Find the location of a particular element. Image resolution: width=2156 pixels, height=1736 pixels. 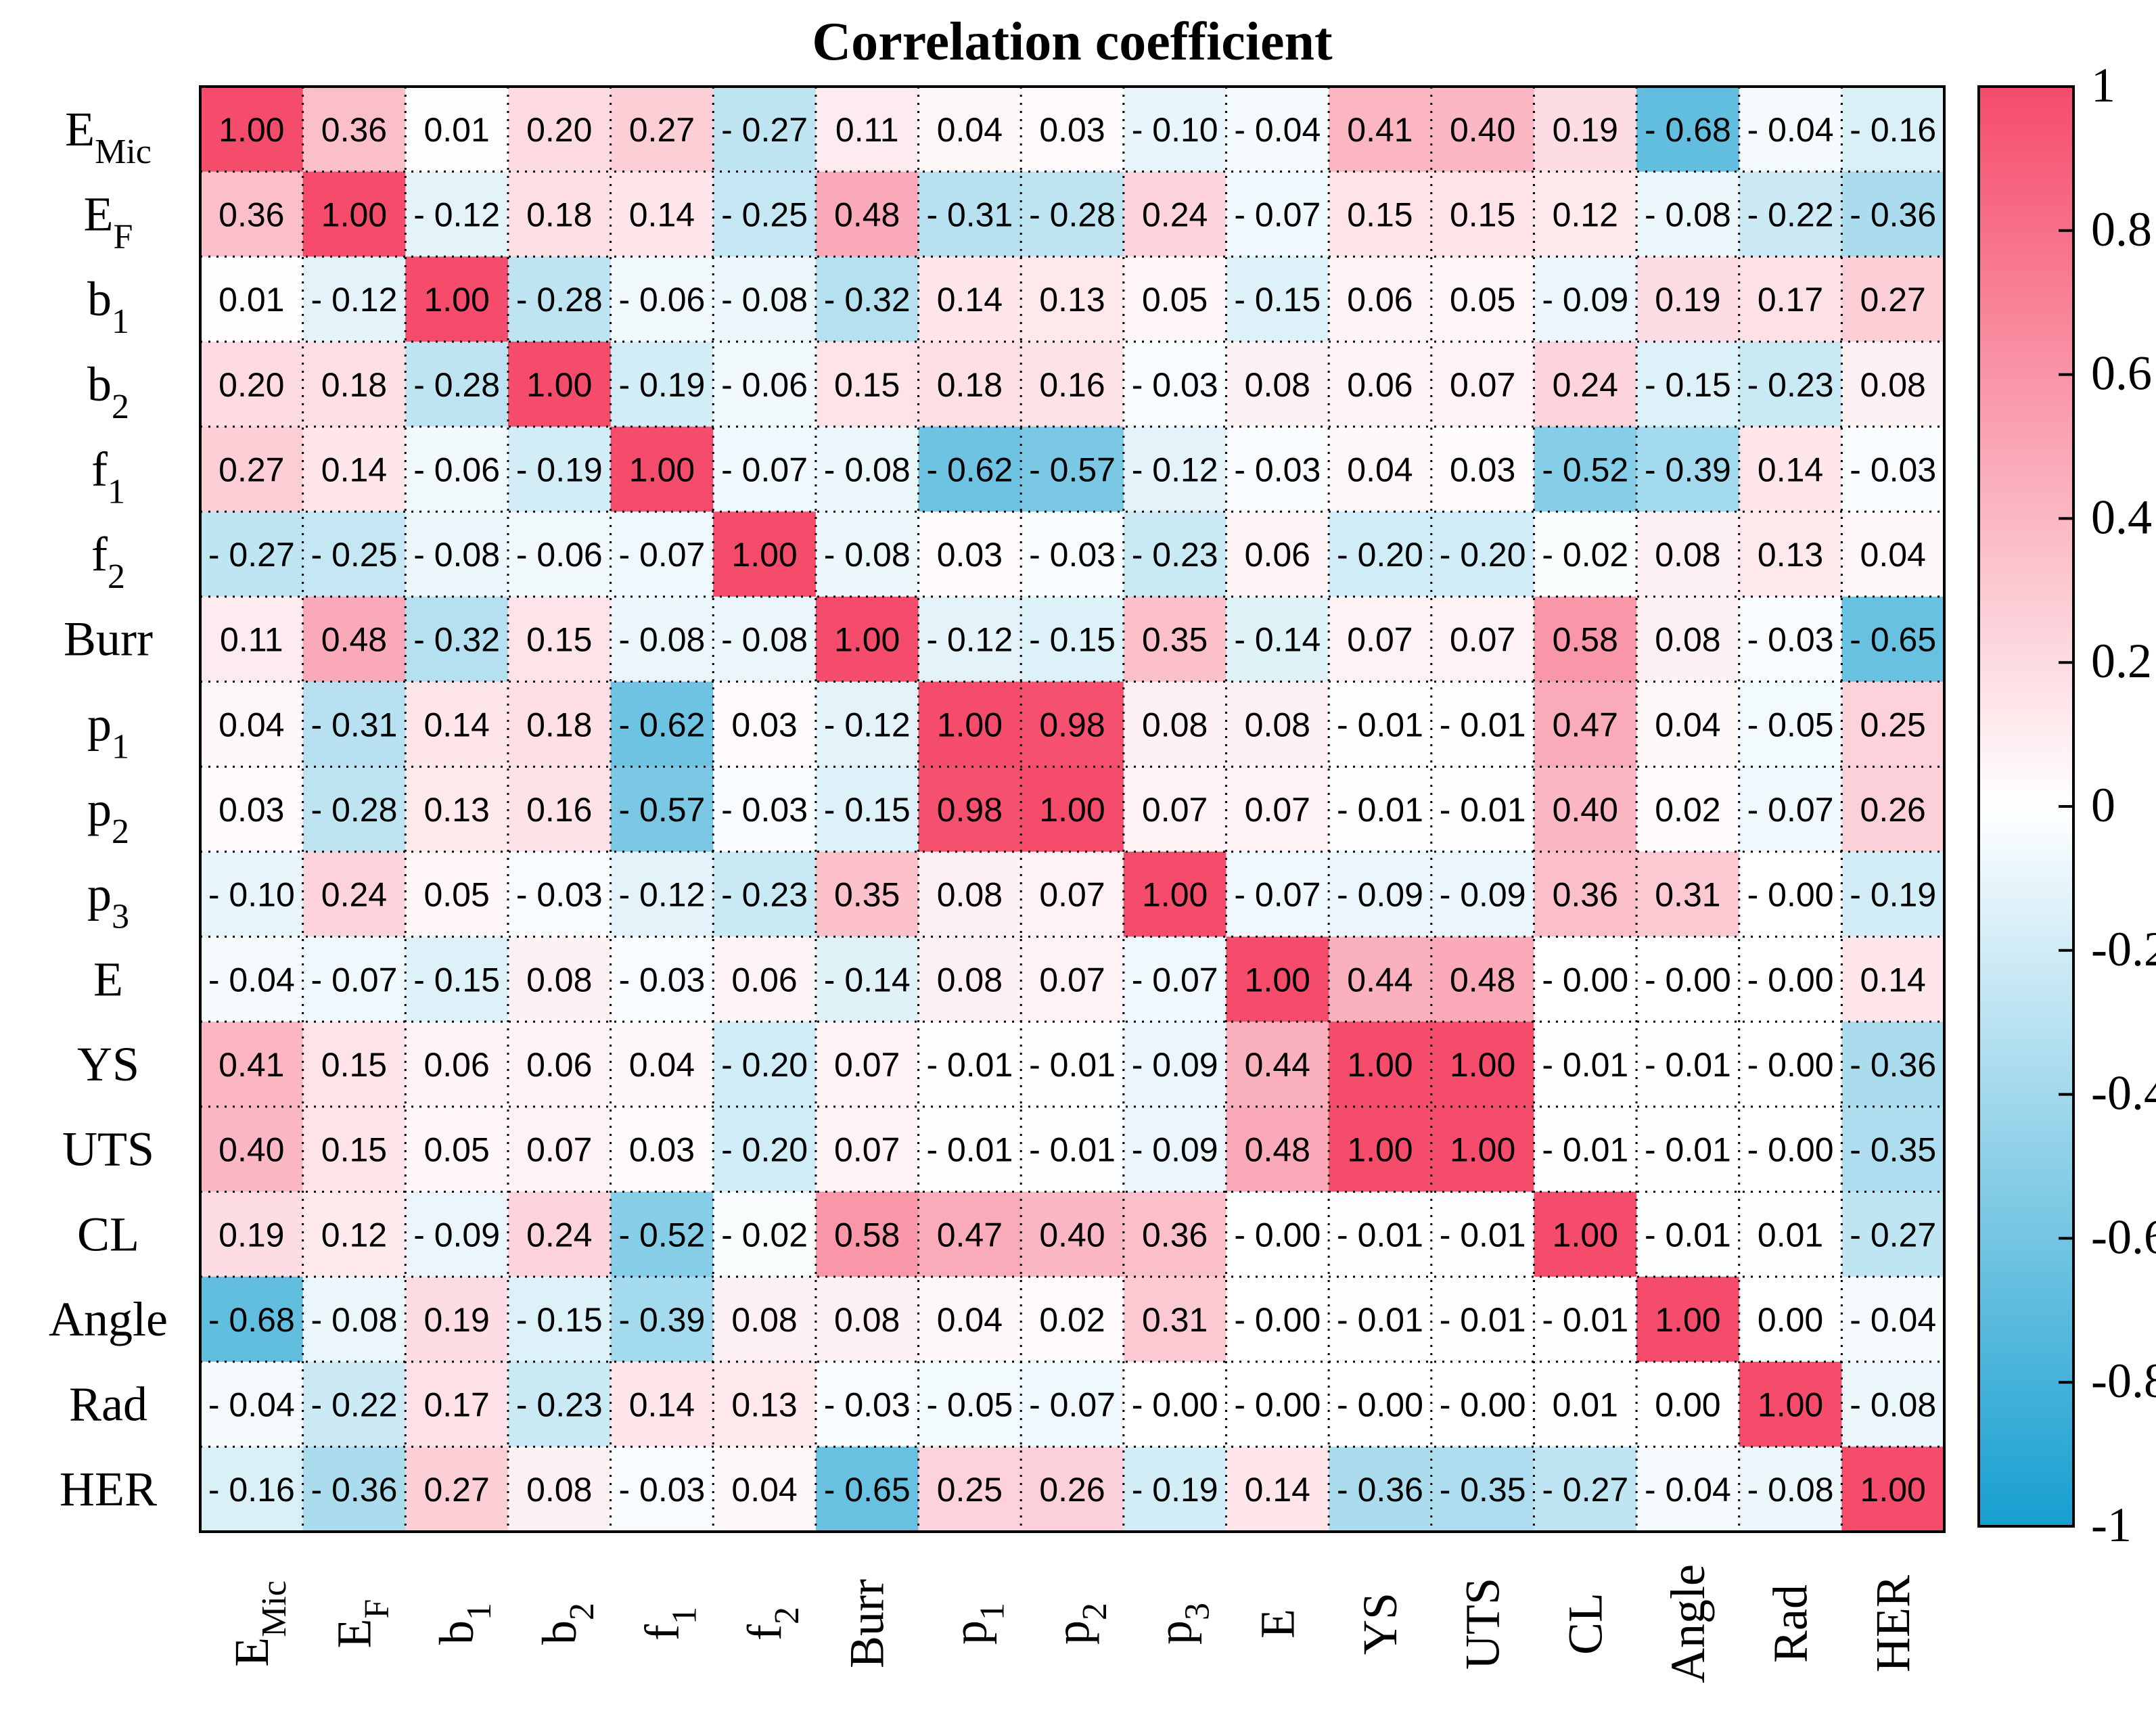

column-label: EMic is located at coordinates (260, 1623).